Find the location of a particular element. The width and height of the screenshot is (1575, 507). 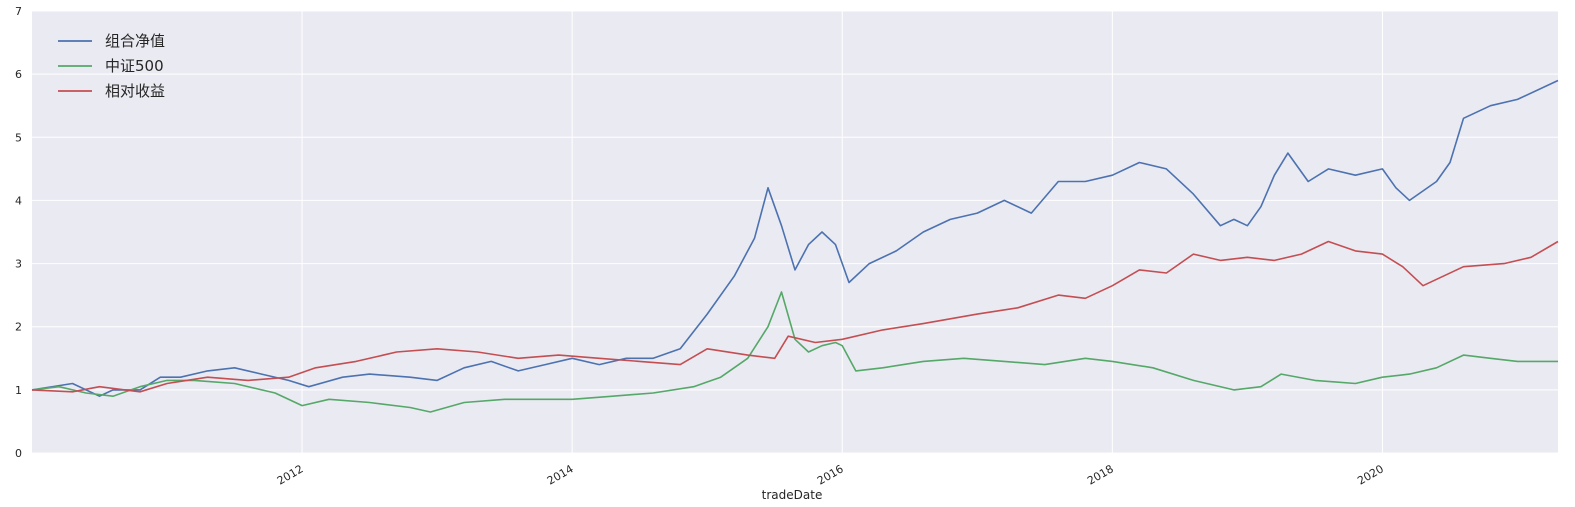

x-axis: 2012 2014 2016 2018 2020 is located at coordinates (830, 474).